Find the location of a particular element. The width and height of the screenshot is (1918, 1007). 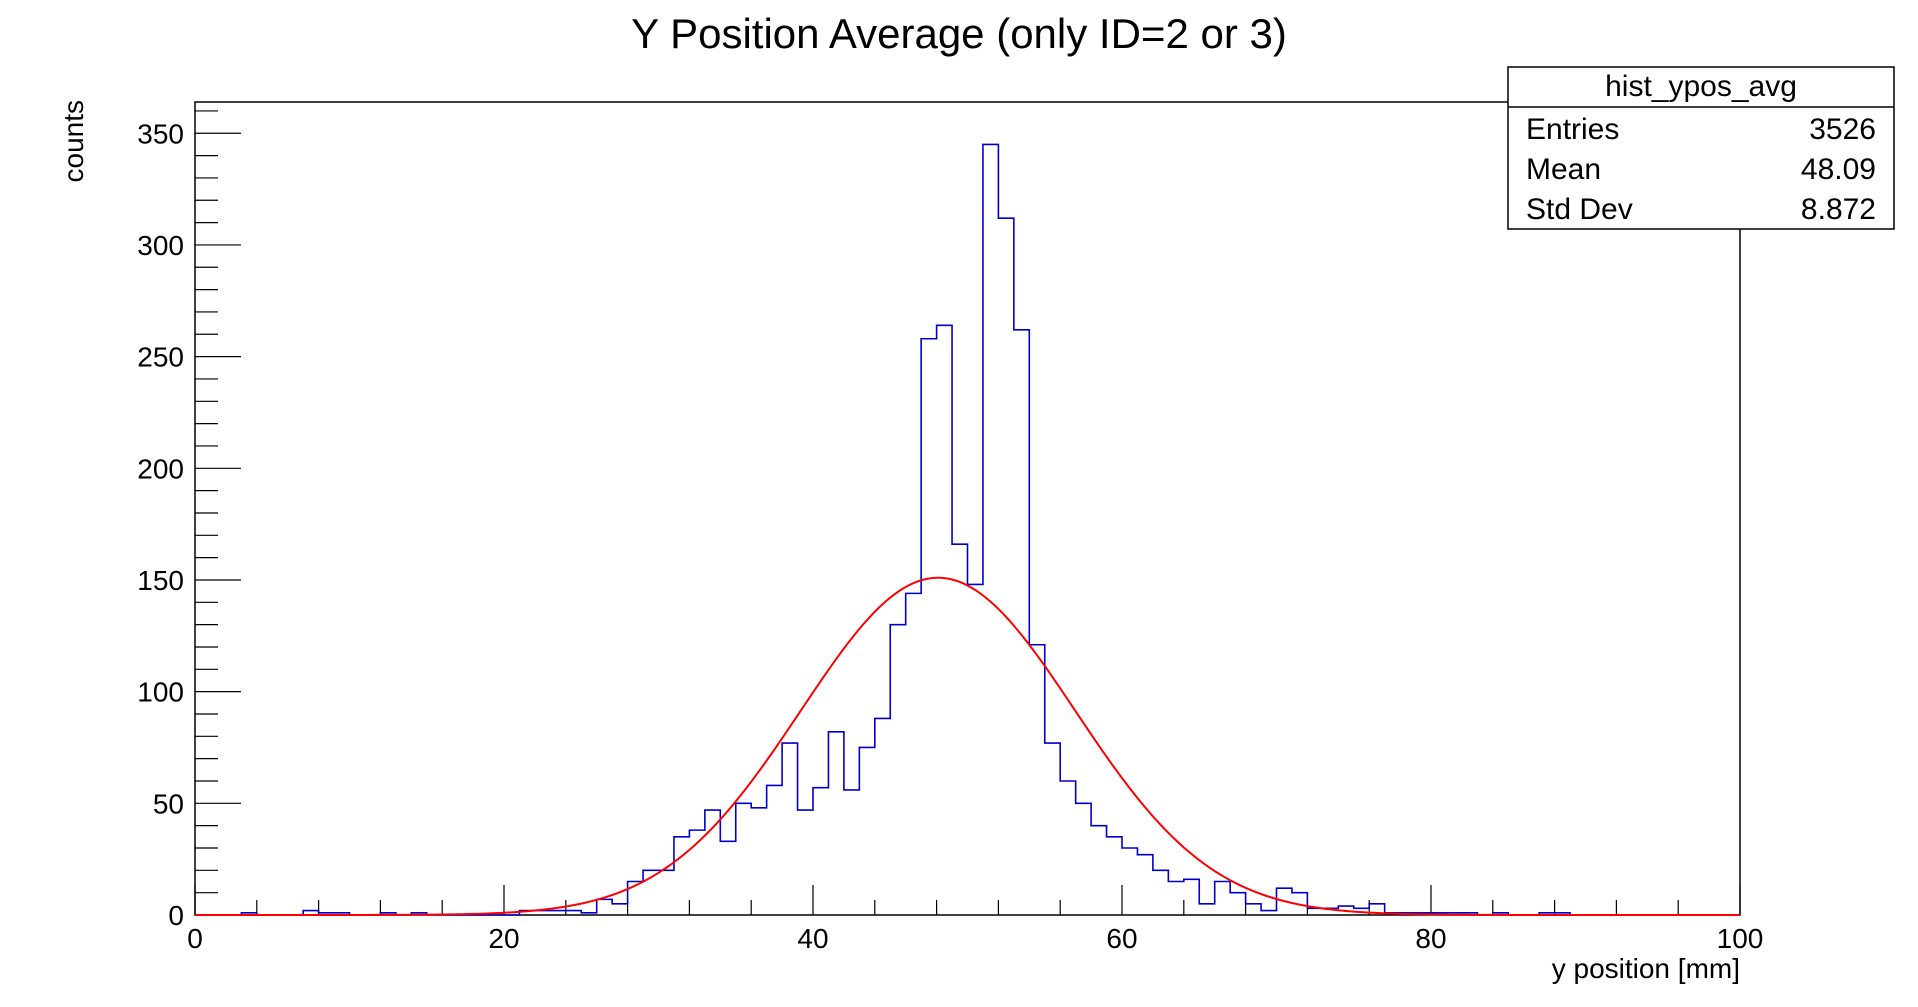

x-tick-label: 40 is located at coordinates (812, 938).